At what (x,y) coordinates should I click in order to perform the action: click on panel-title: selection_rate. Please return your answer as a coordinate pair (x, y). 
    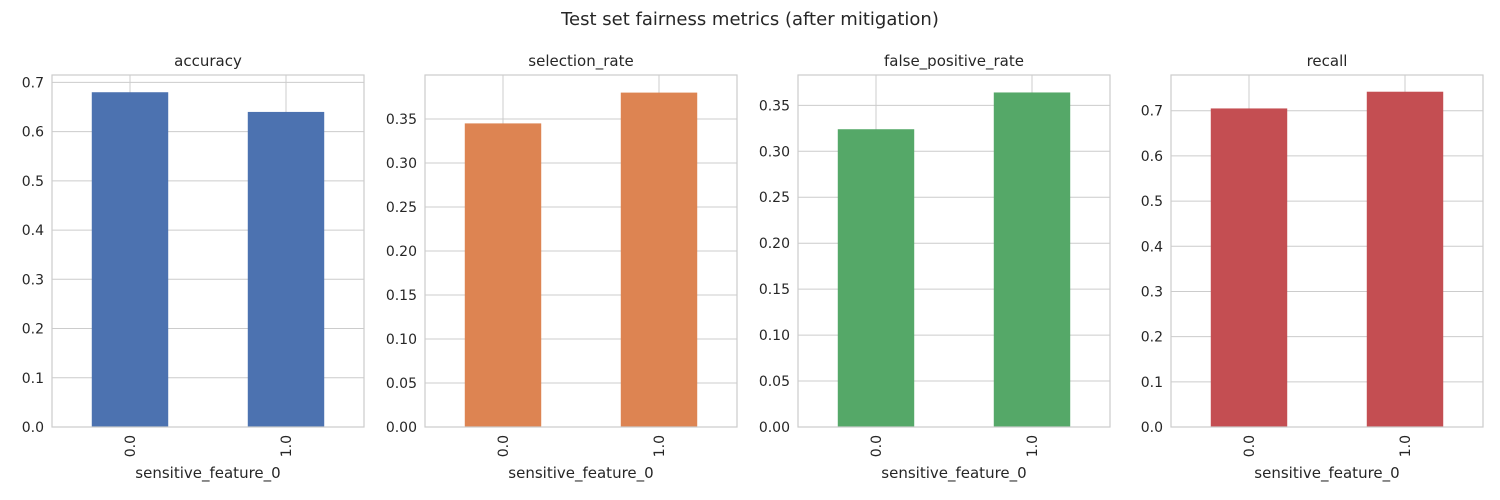
    Looking at the image, I should click on (580, 61).